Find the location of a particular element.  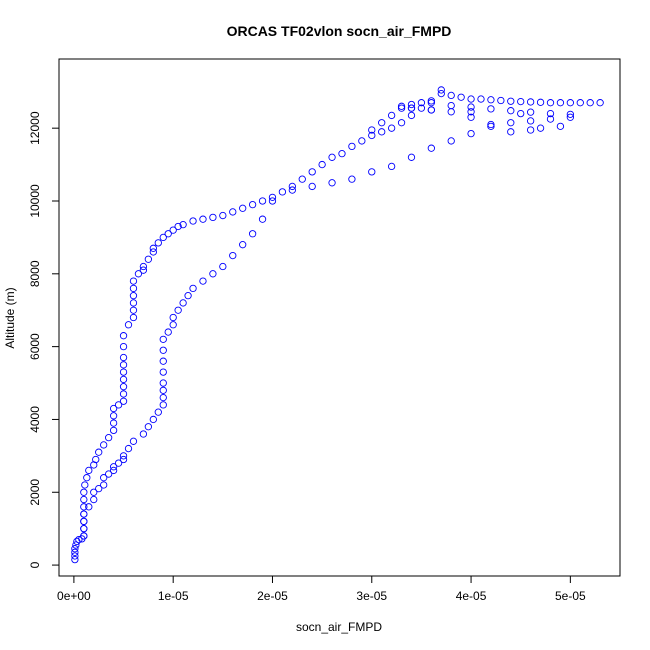

x-tick-label: 0e+00 is located at coordinates (74, 596).